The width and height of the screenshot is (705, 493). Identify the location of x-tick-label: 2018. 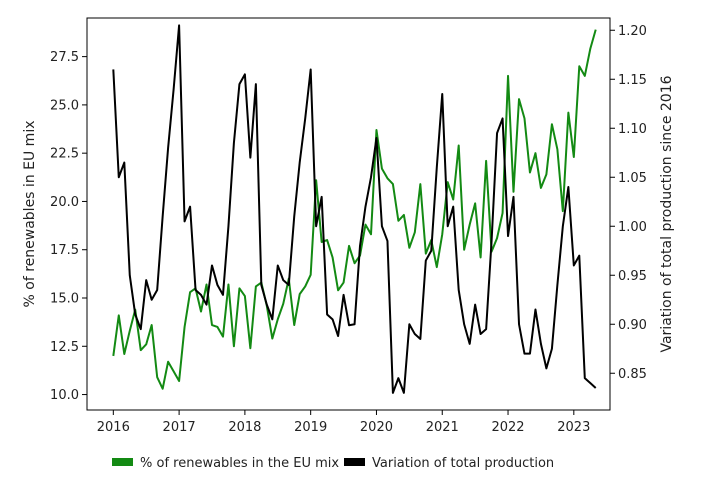
(244, 427).